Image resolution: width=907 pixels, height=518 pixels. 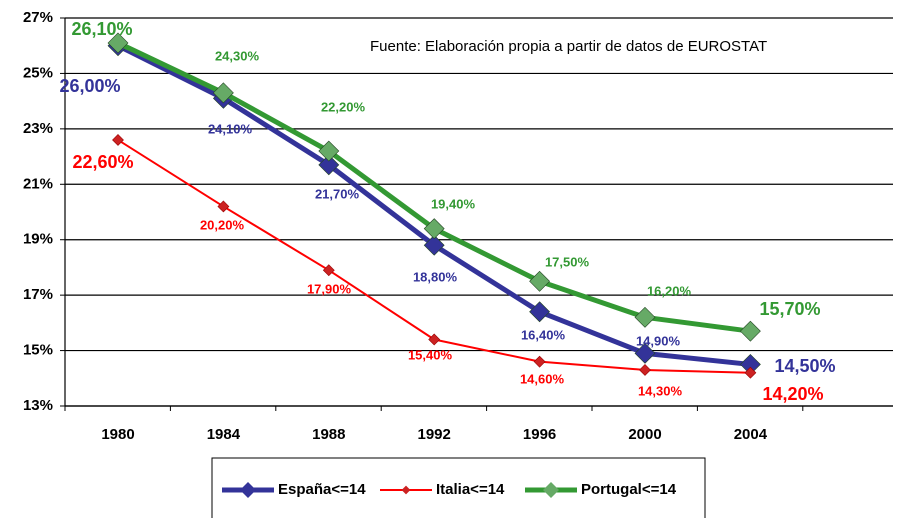 I want to click on data-label: 20,20%, so click(x=222, y=224).